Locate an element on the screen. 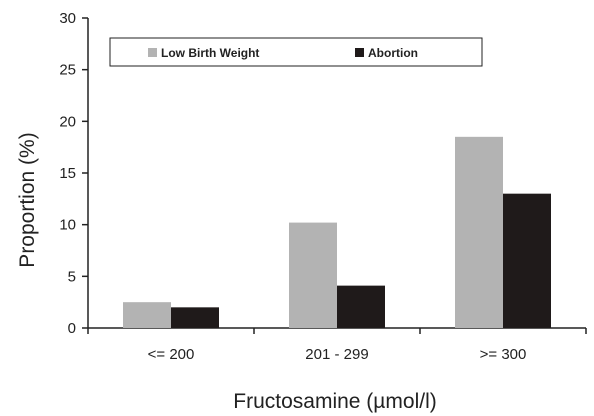  x-tick-label: >= 300 is located at coordinates (503, 354).